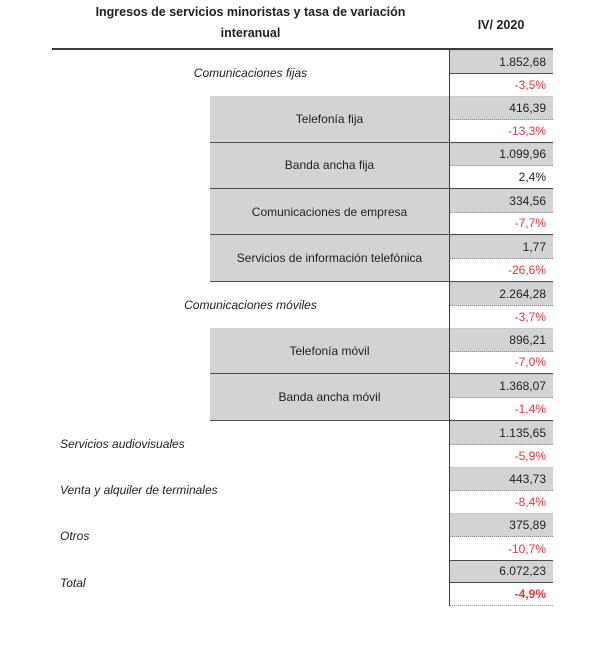 Image resolution: width=600 pixels, height=661 pixels. I want to click on table-row: Banda ancha móvil 1.368,07 -1,4%, so click(302, 397).